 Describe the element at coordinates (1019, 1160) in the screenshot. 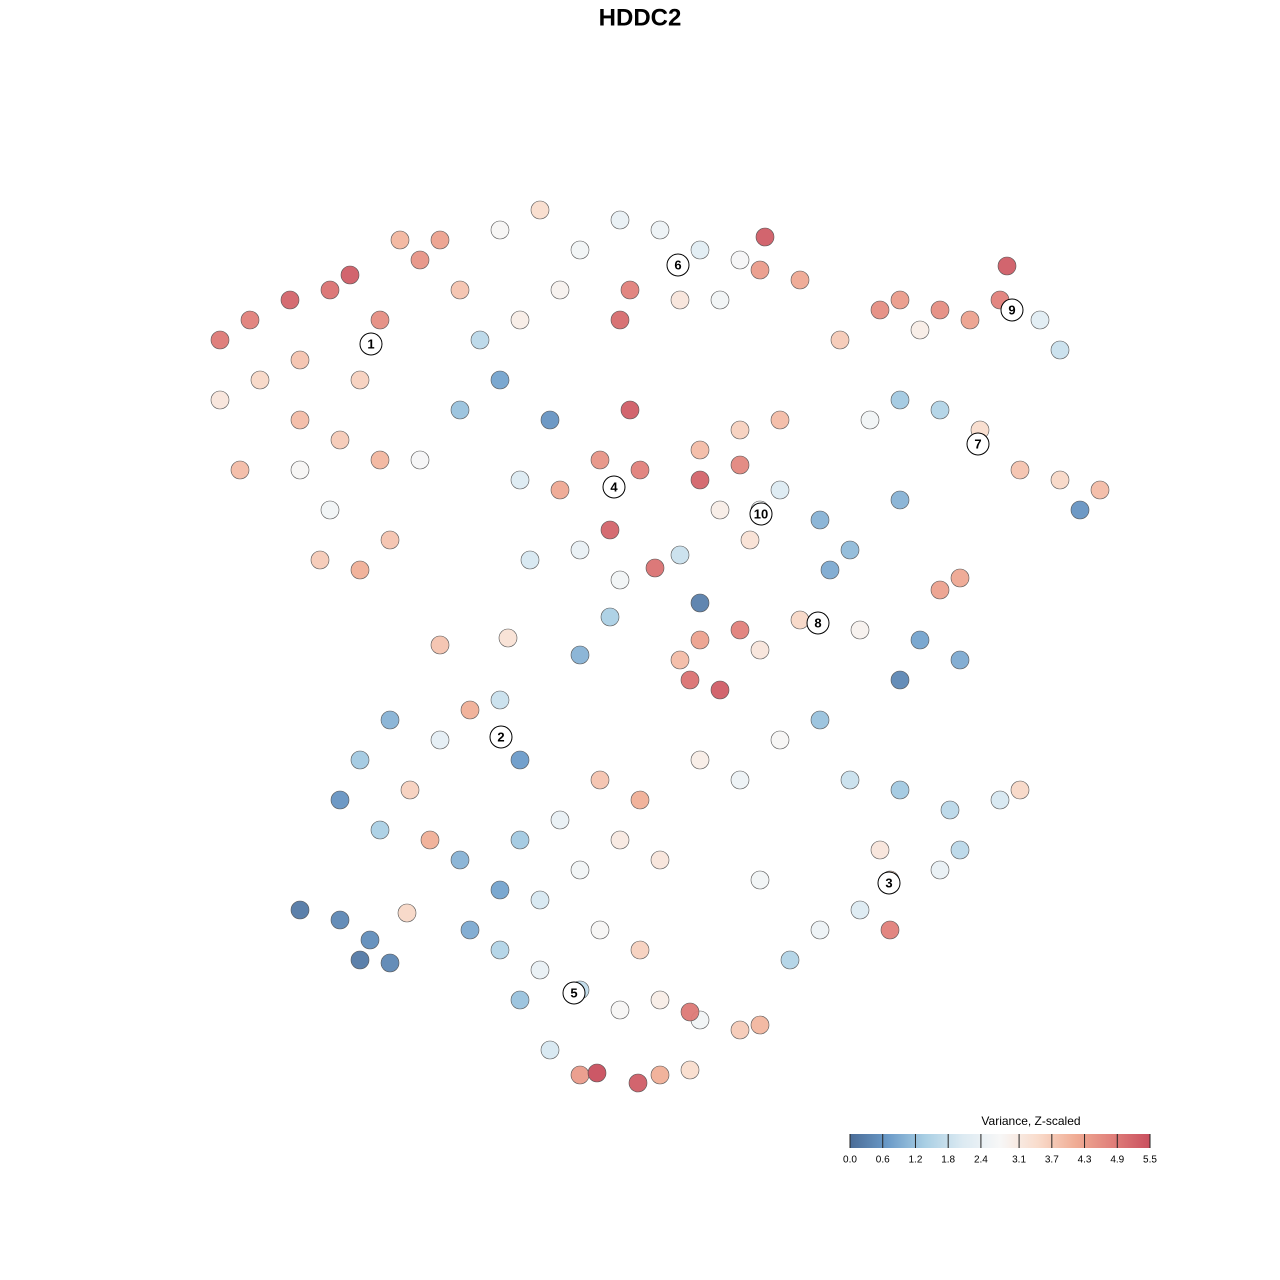

I see `colorbar-tick-label: 3.1` at that location.